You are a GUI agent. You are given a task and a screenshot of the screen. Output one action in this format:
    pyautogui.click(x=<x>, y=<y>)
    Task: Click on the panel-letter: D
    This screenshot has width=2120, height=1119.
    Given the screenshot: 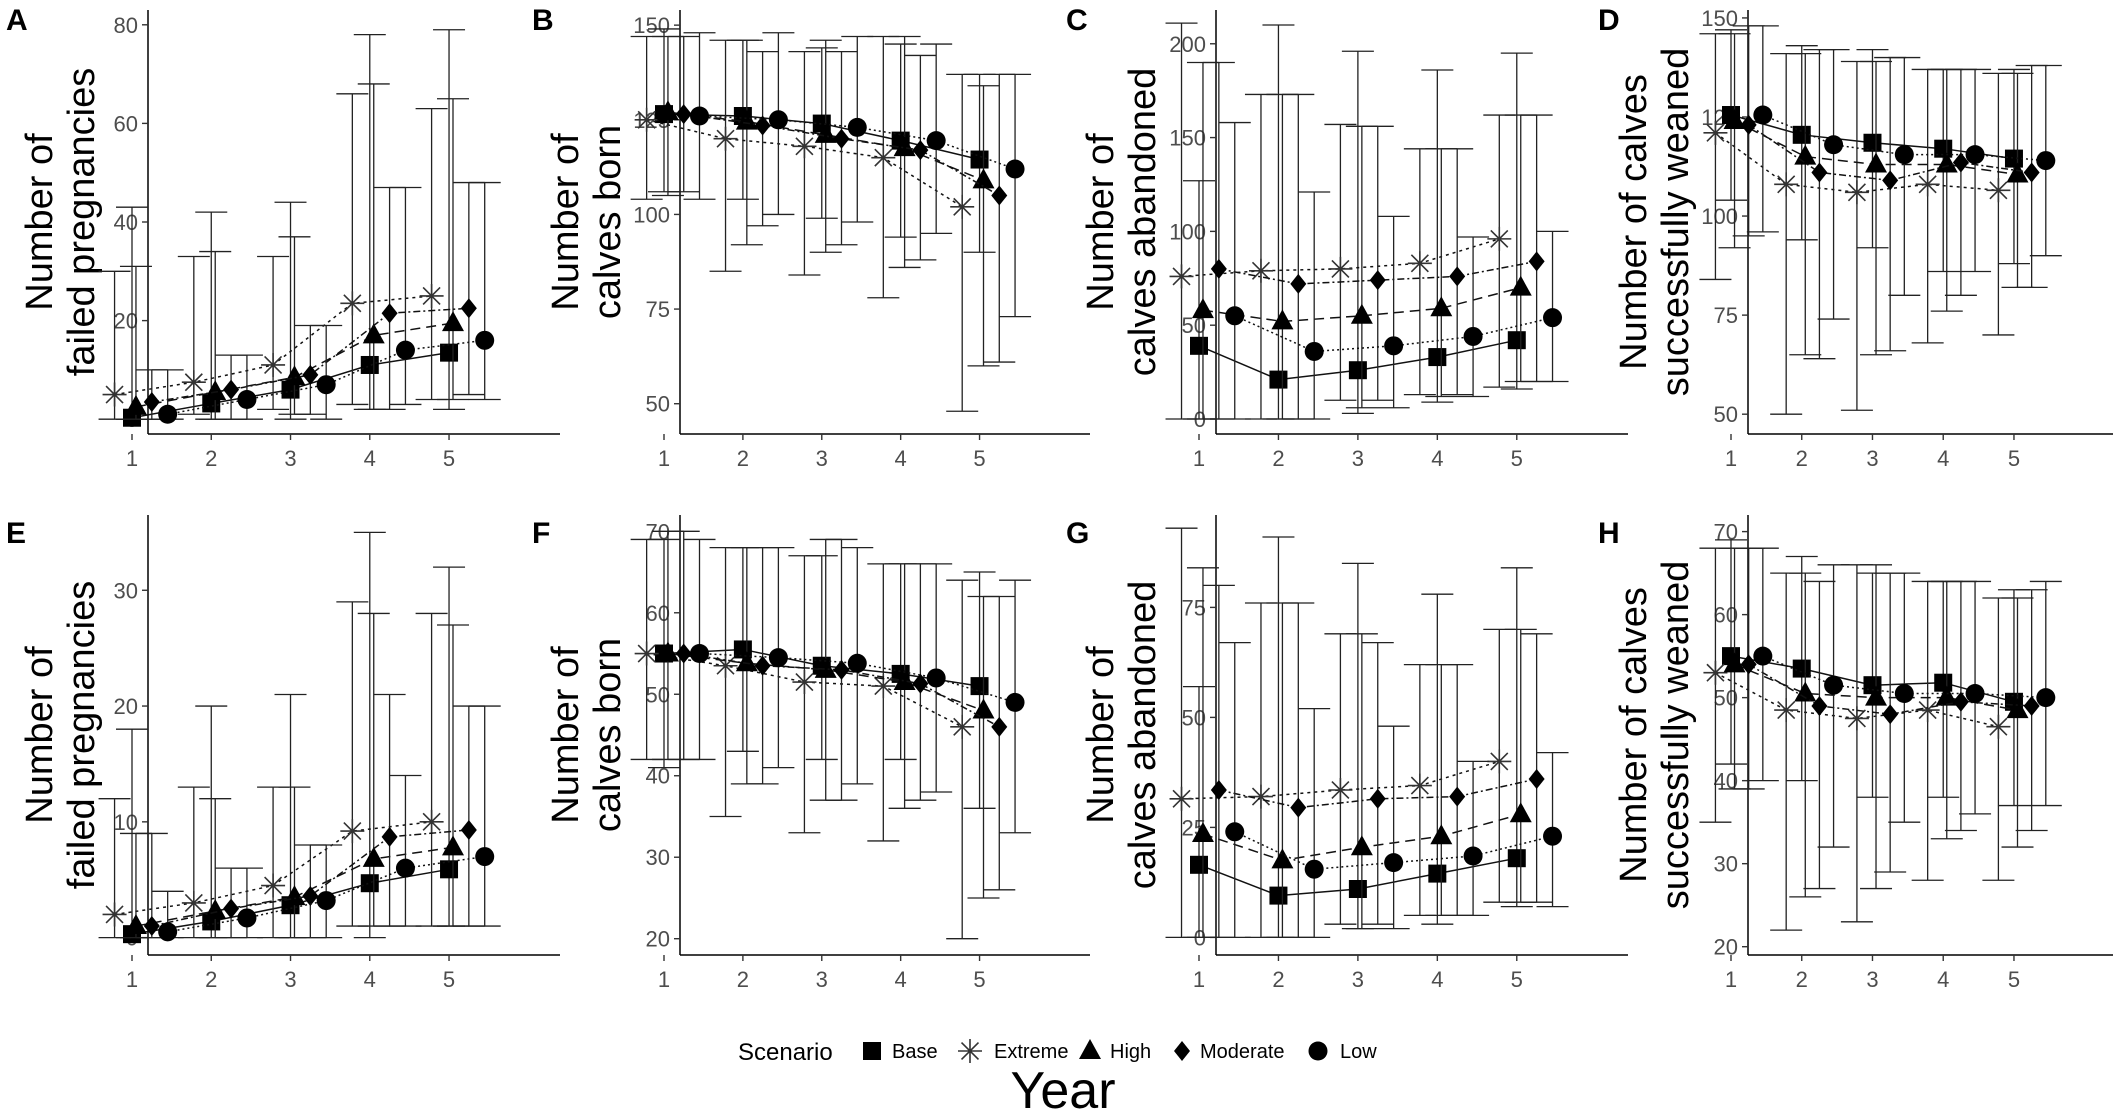 What is the action you would take?
    pyautogui.click(x=1609, y=20)
    